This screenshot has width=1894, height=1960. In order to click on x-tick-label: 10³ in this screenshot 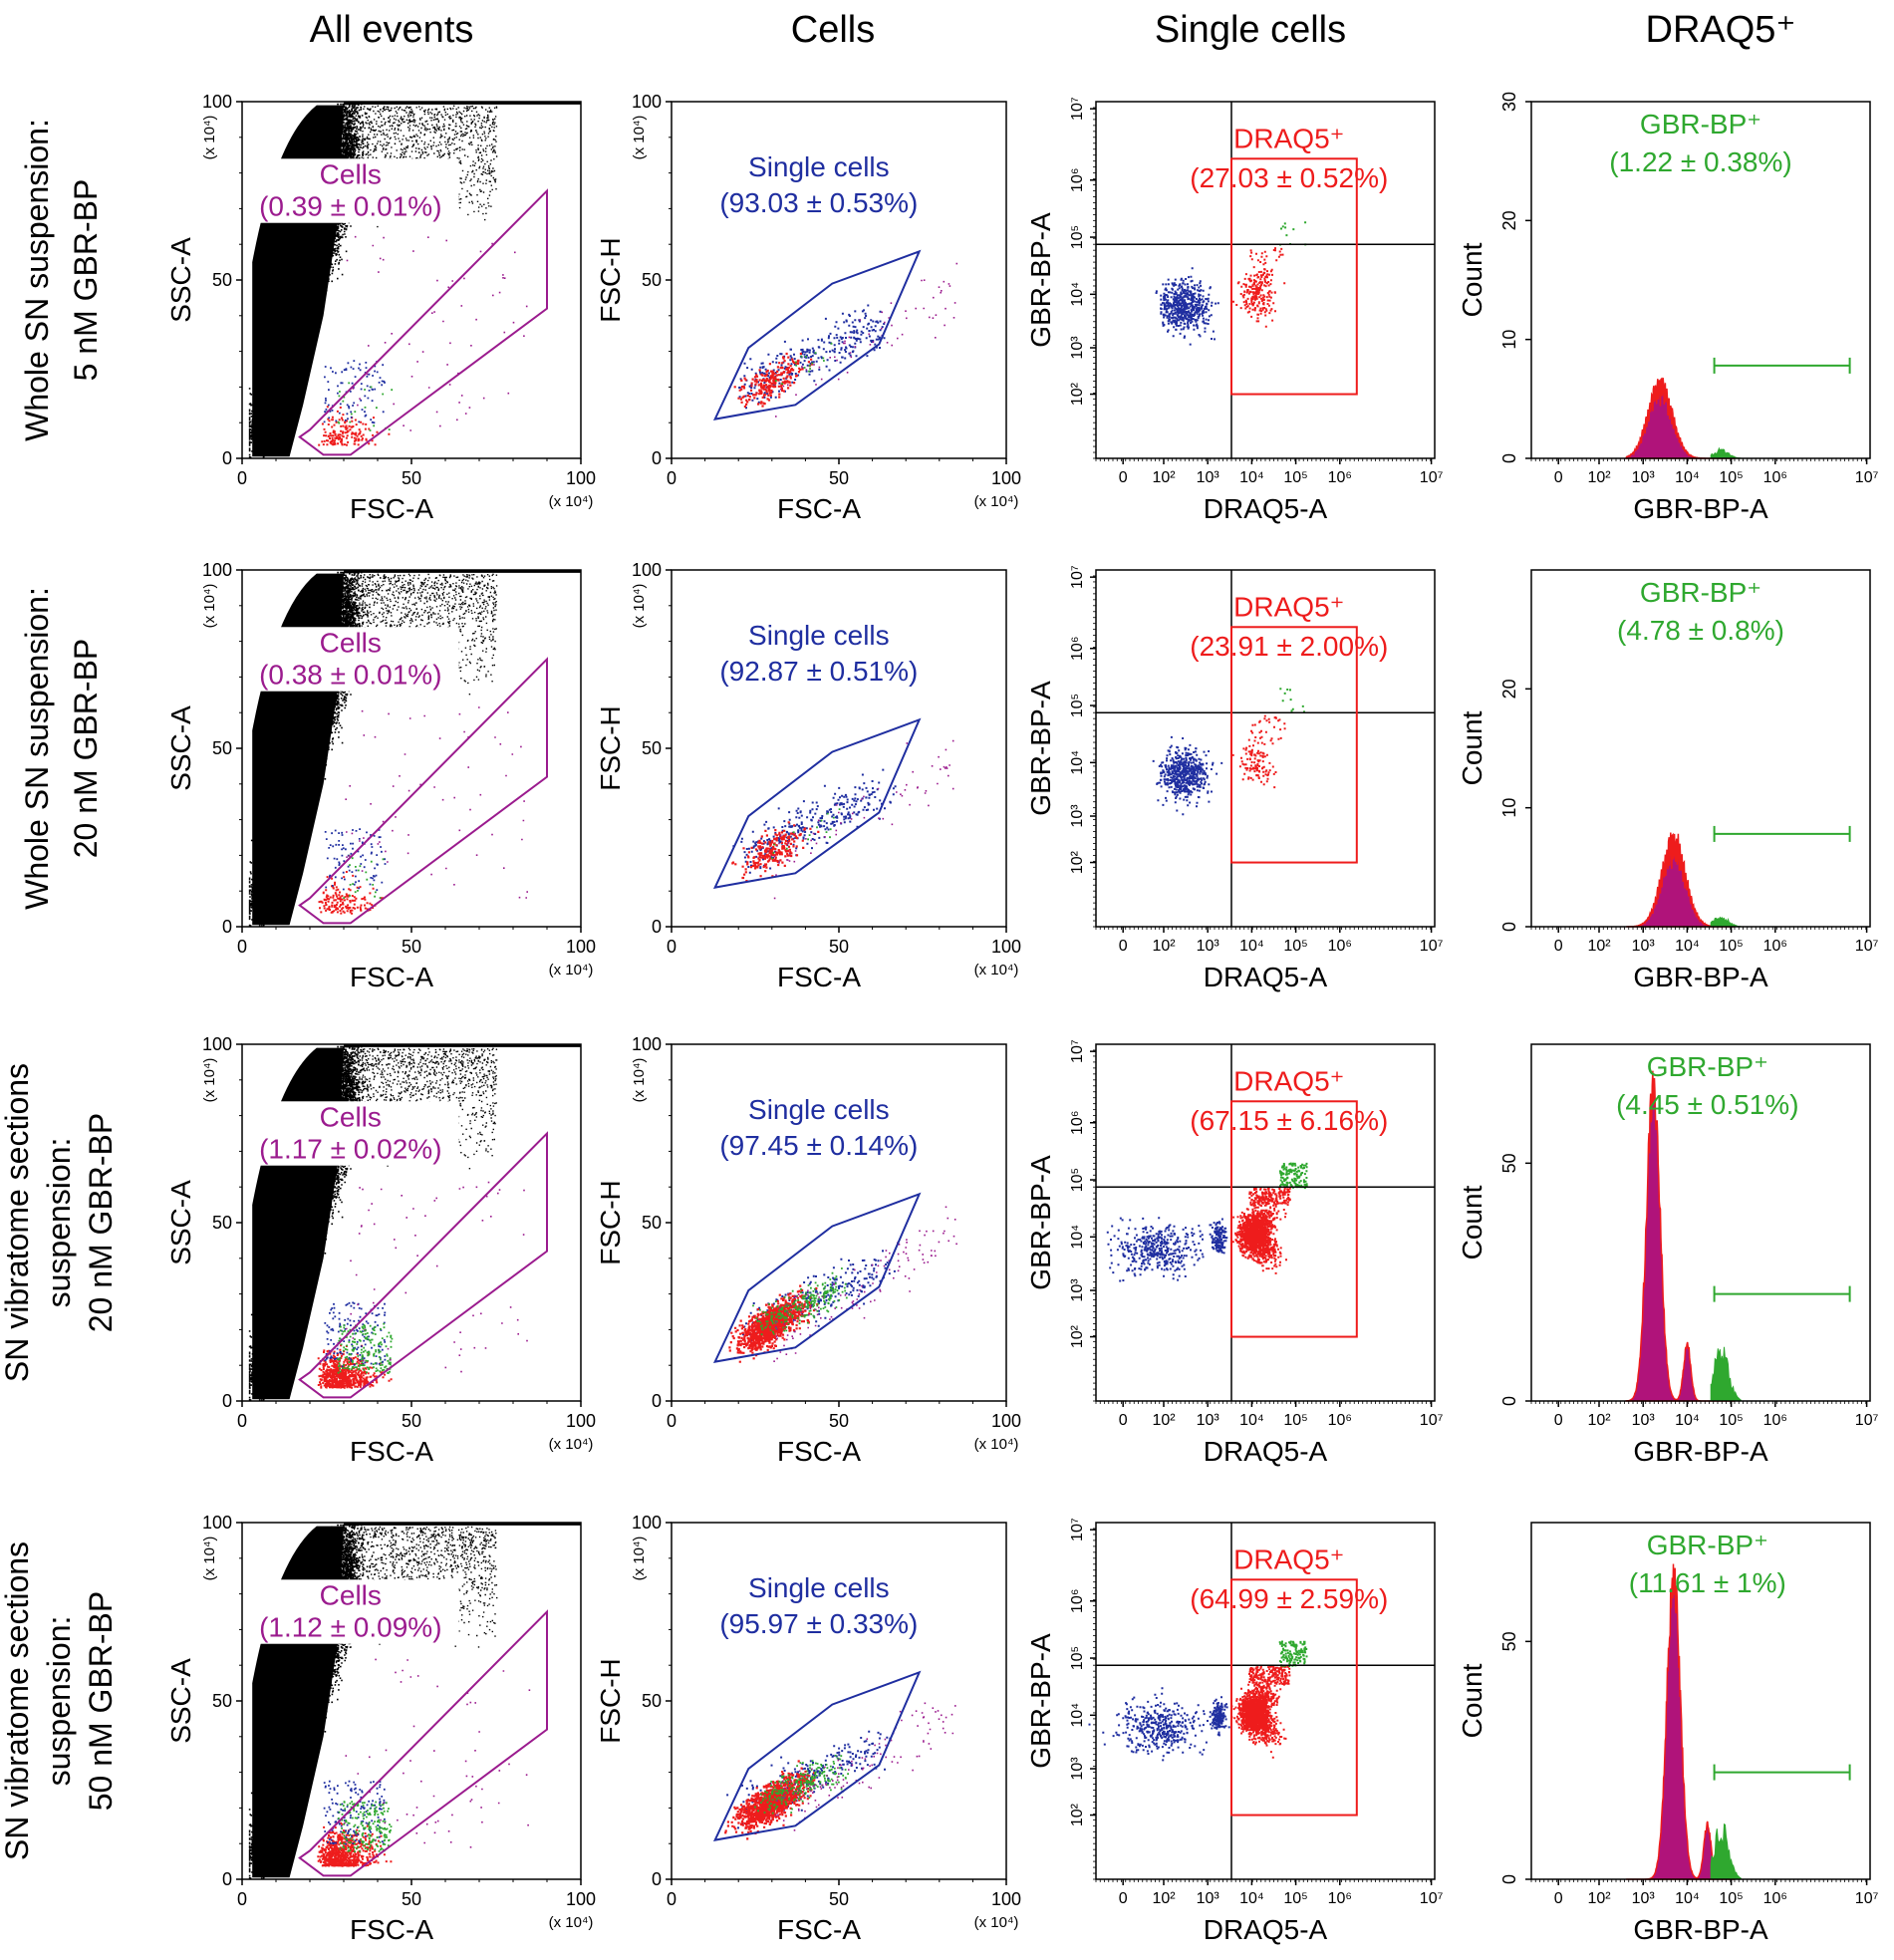, I will do `click(1208, 1898)`.